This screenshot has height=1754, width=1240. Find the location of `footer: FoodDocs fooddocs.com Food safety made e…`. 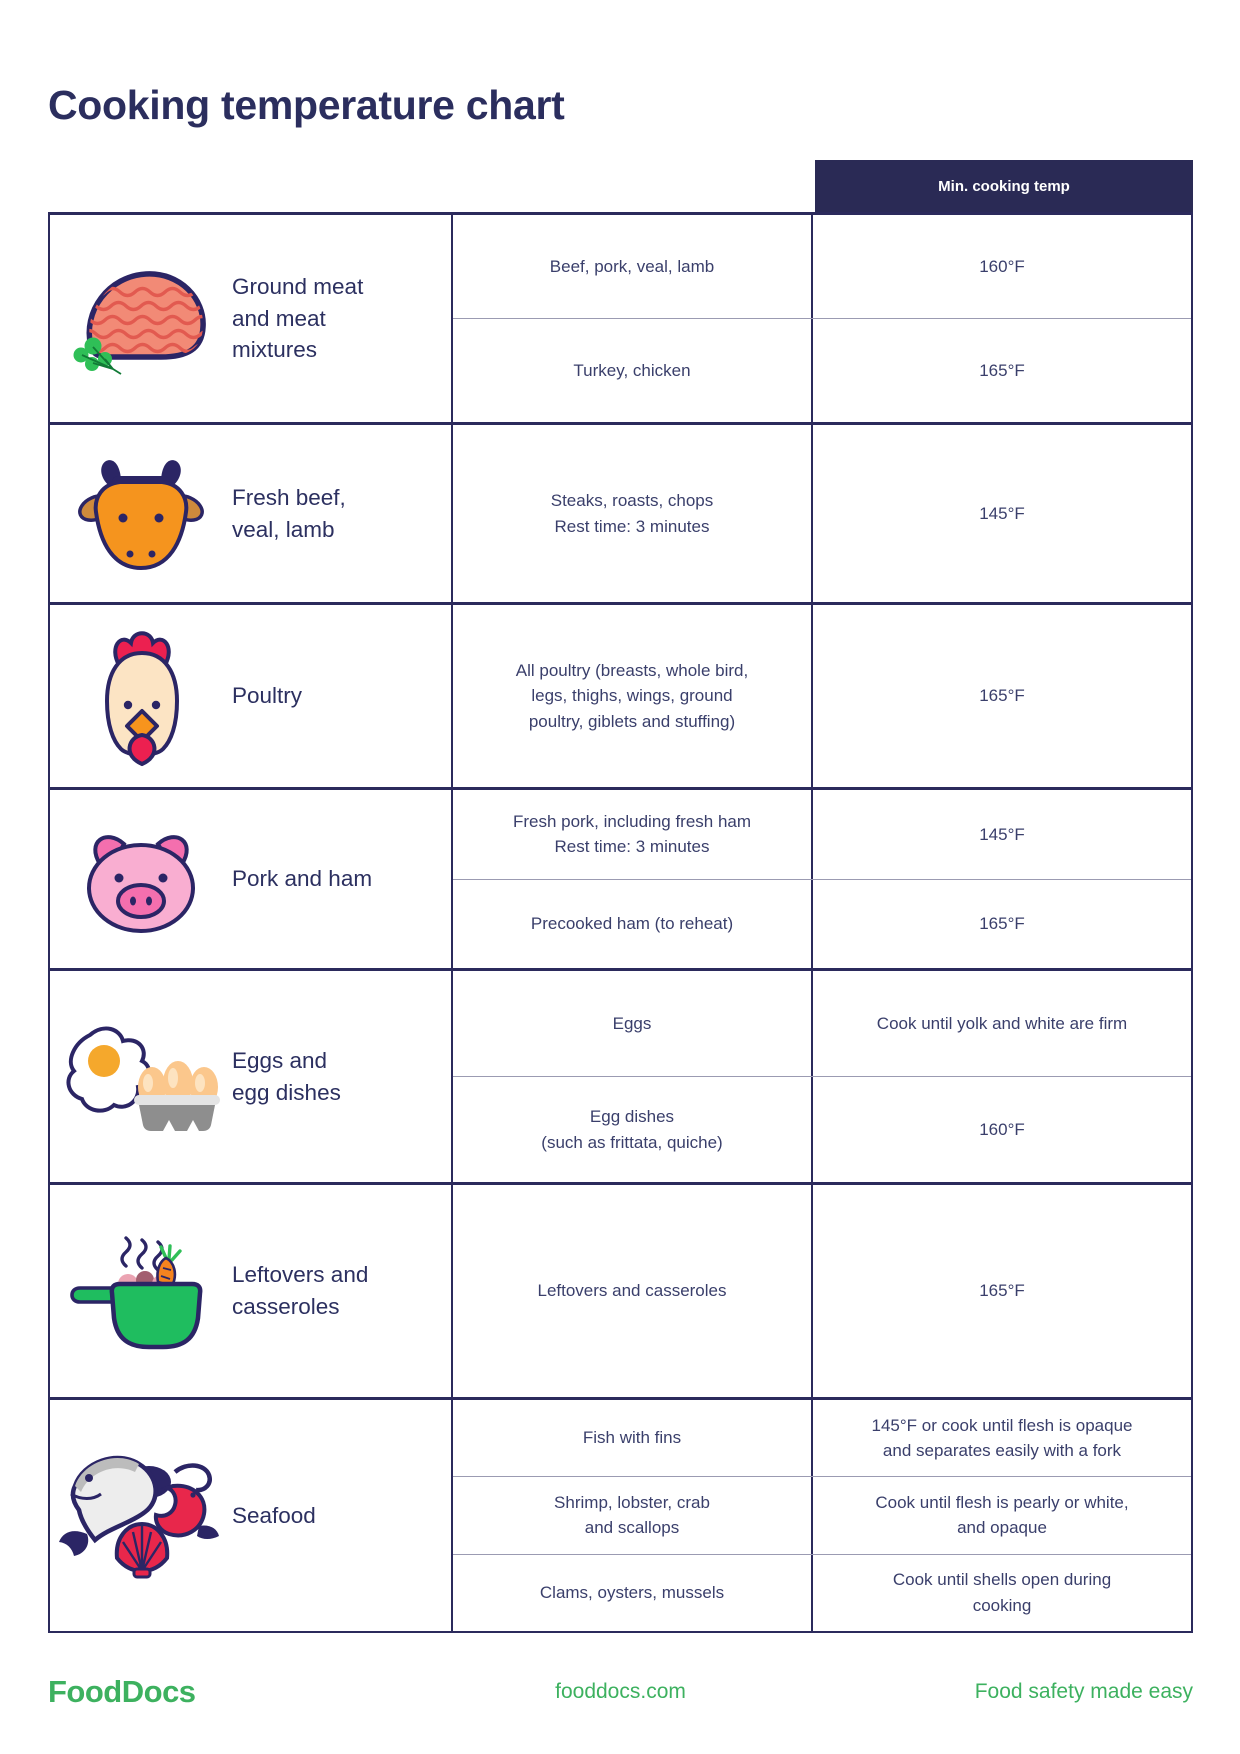

footer: FoodDocs fooddocs.com Food safety made e… is located at coordinates (620, 1692).